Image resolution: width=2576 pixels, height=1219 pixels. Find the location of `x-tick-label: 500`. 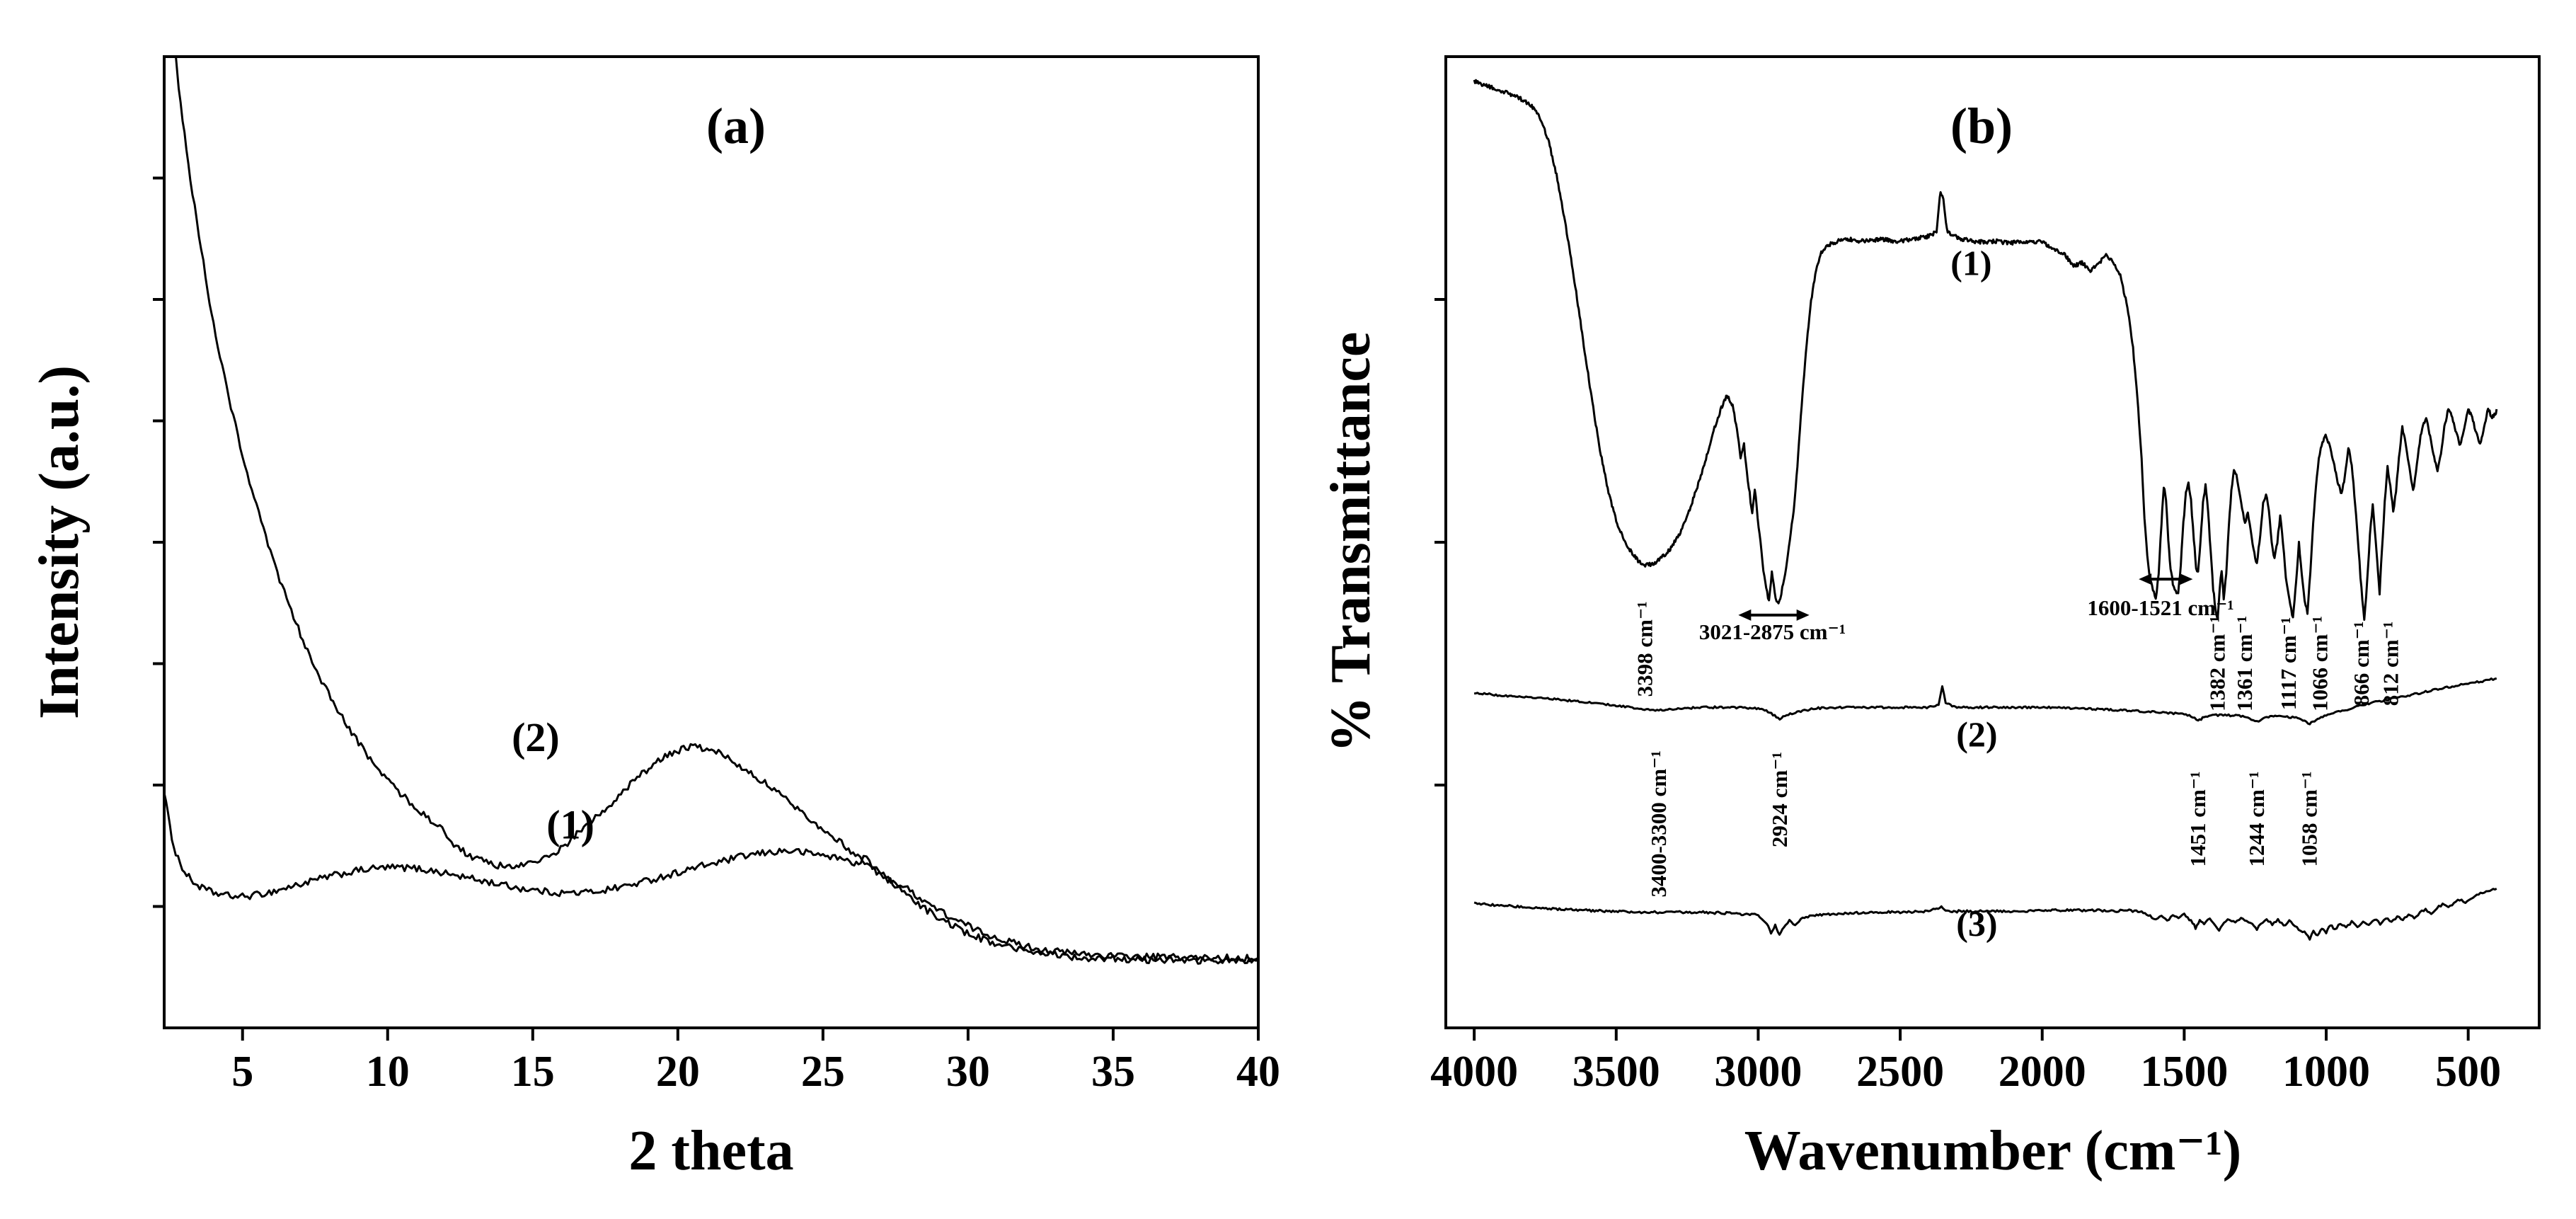

x-tick-label: 500 is located at coordinates (2468, 1072).